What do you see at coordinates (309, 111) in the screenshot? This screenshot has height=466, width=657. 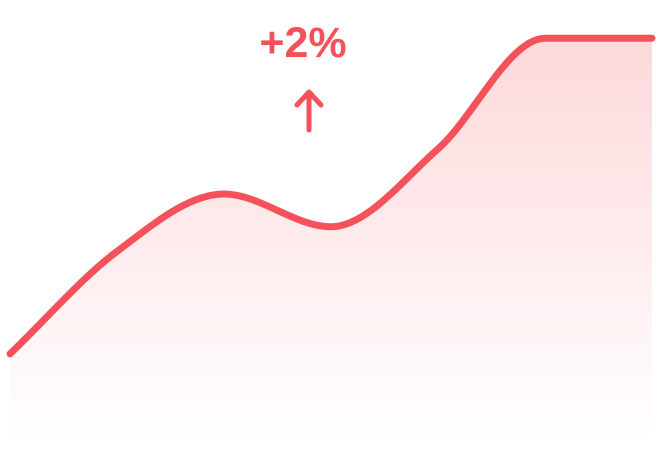 I see `arrow-up-icon` at bounding box center [309, 111].